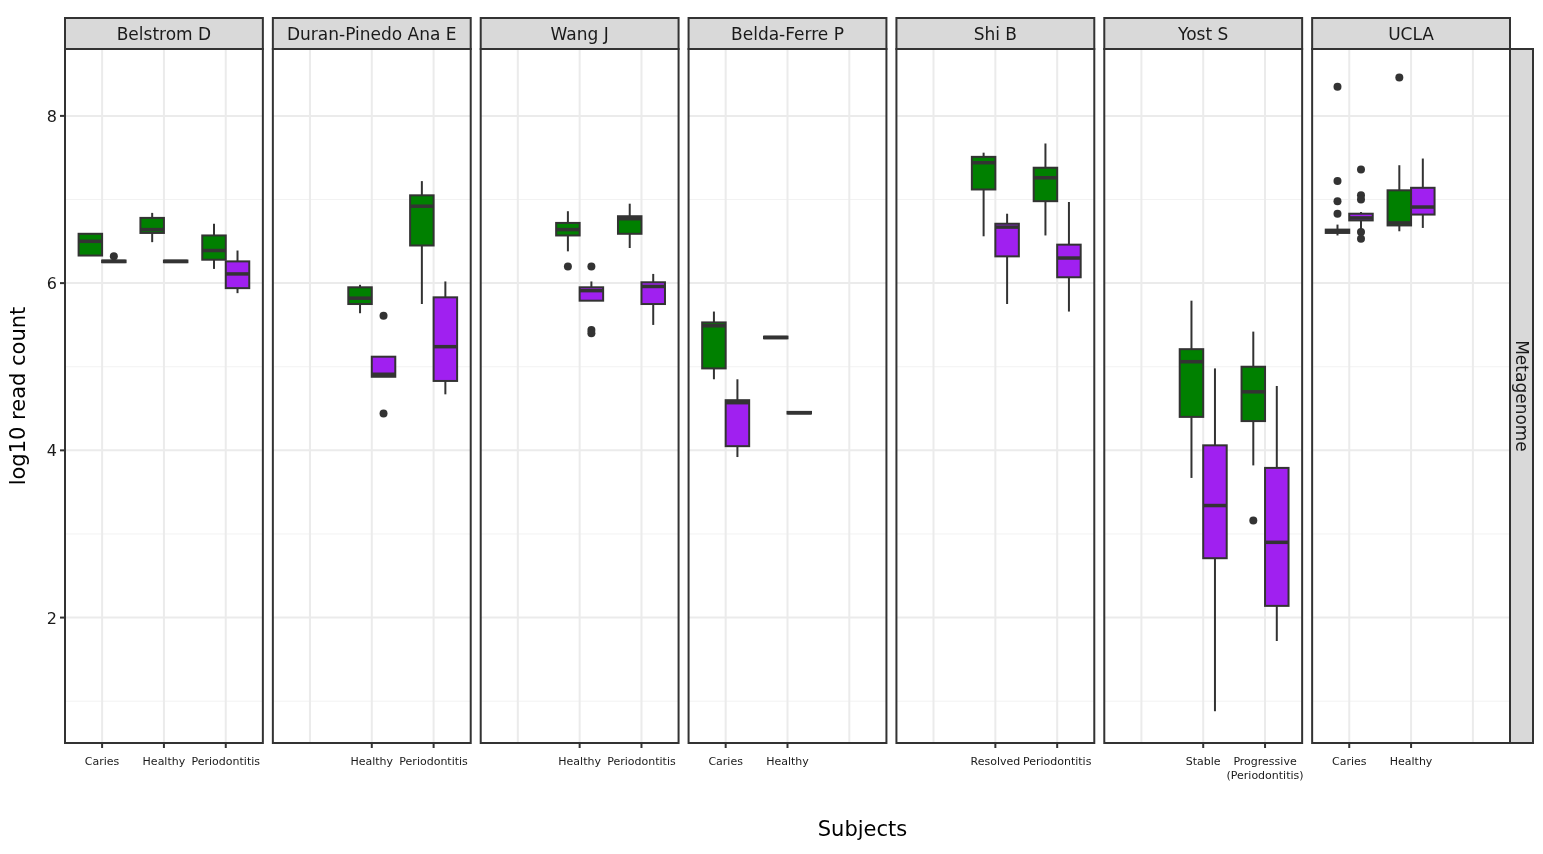  Describe the element at coordinates (1411, 33) in the screenshot. I see `chart-title: UCLA` at that location.